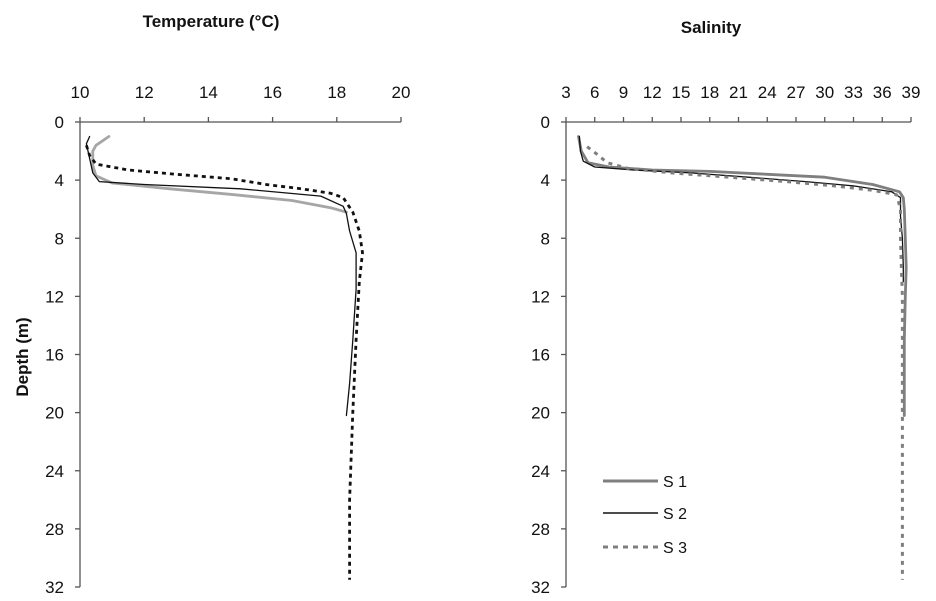  I want to click on salinity-x-tick-label: 30, so click(824, 92).